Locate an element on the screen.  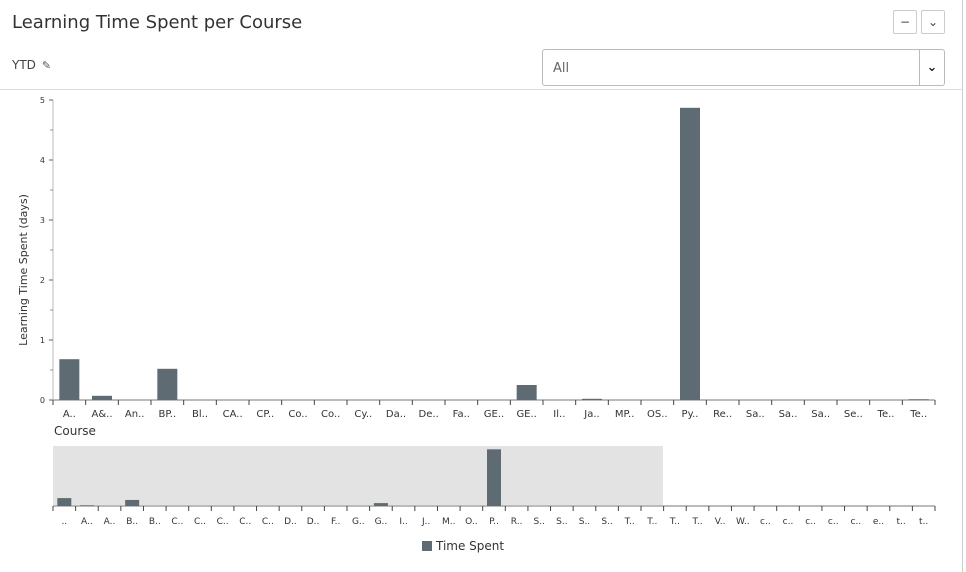
y-tick-label: 4 is located at coordinates (42, 160).